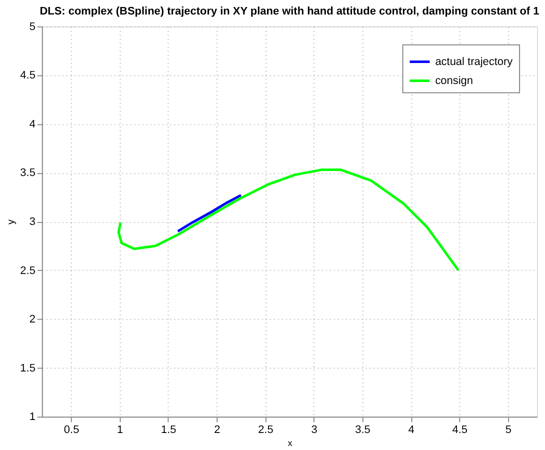  What do you see at coordinates (32, 26) in the screenshot?
I see `y-tick-label: 5` at bounding box center [32, 26].